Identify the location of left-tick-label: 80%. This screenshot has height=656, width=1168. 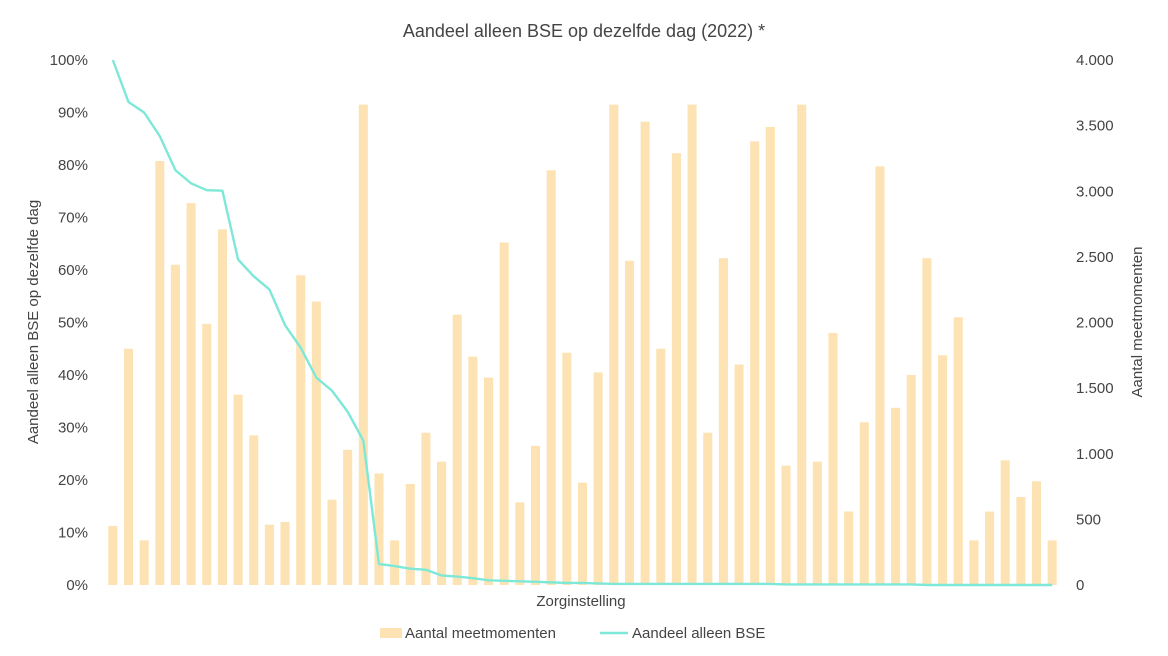
(73, 165).